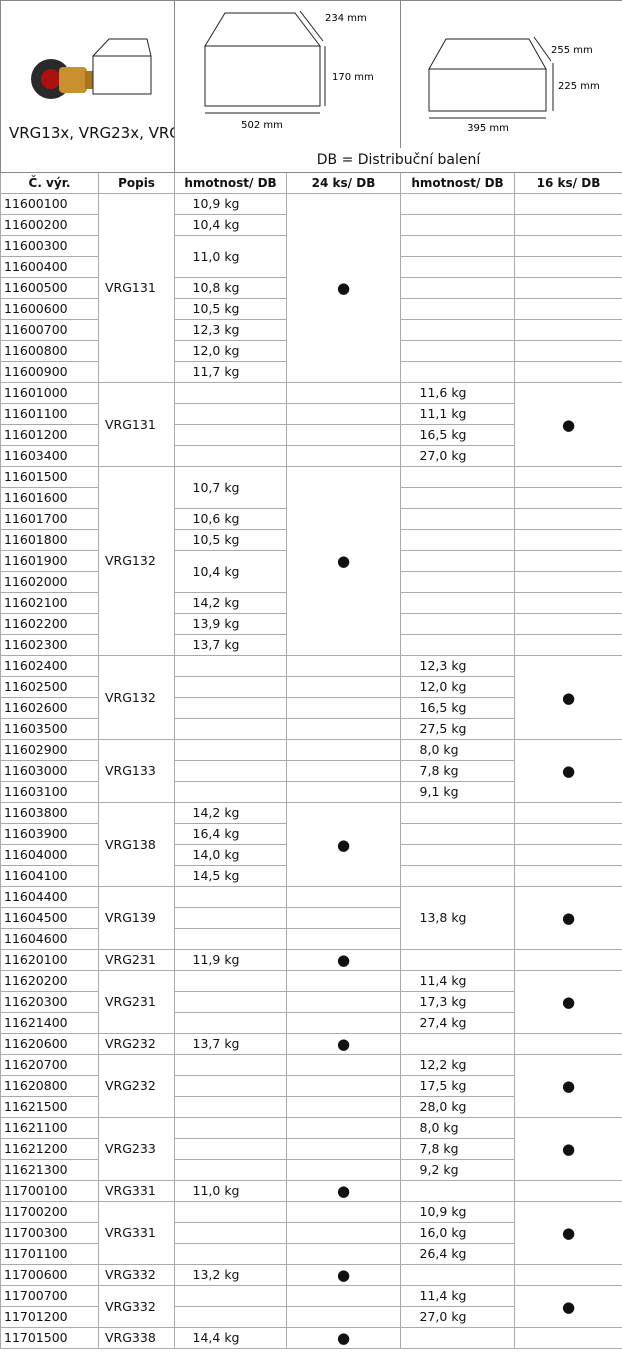  Describe the element at coordinates (216, 571) in the screenshot. I see `weight: 10,4 kg` at that location.